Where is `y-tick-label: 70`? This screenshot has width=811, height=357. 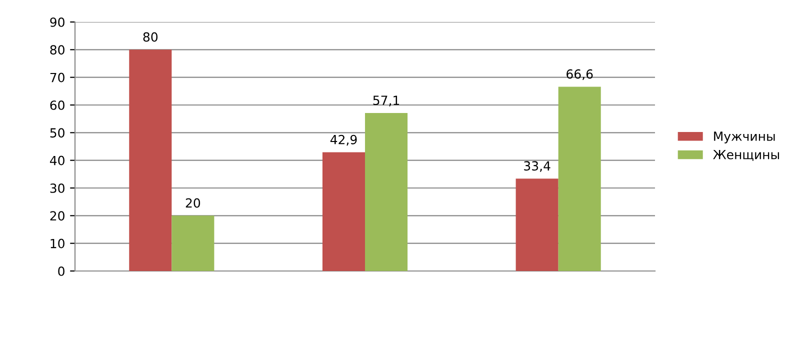 y-tick-label: 70 is located at coordinates (57, 77).